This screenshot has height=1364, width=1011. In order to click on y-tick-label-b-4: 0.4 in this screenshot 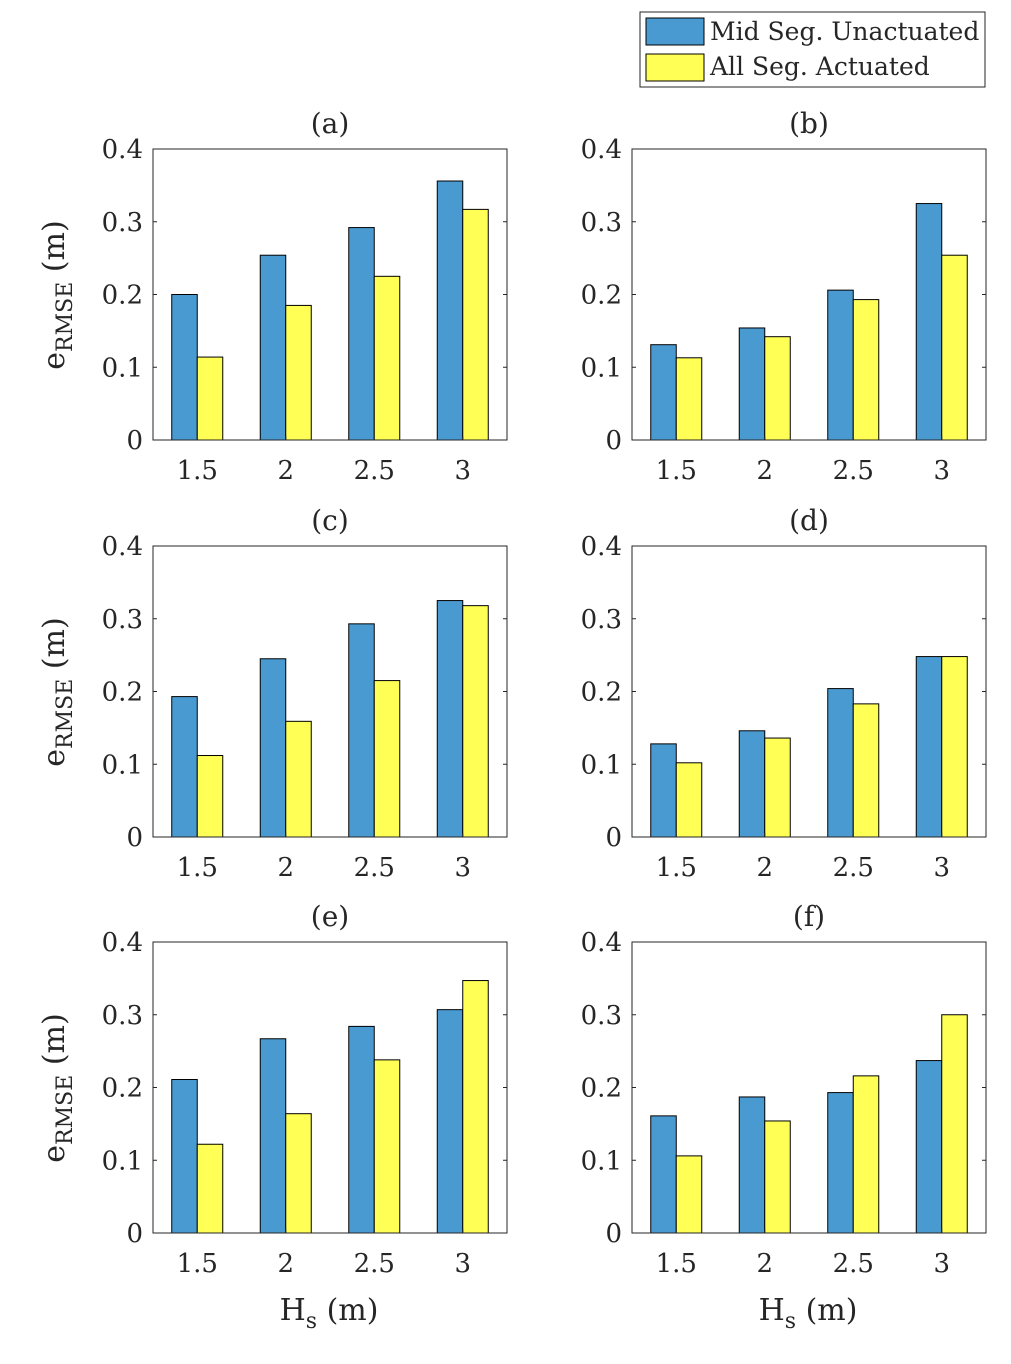, I will do `click(601, 150)`.